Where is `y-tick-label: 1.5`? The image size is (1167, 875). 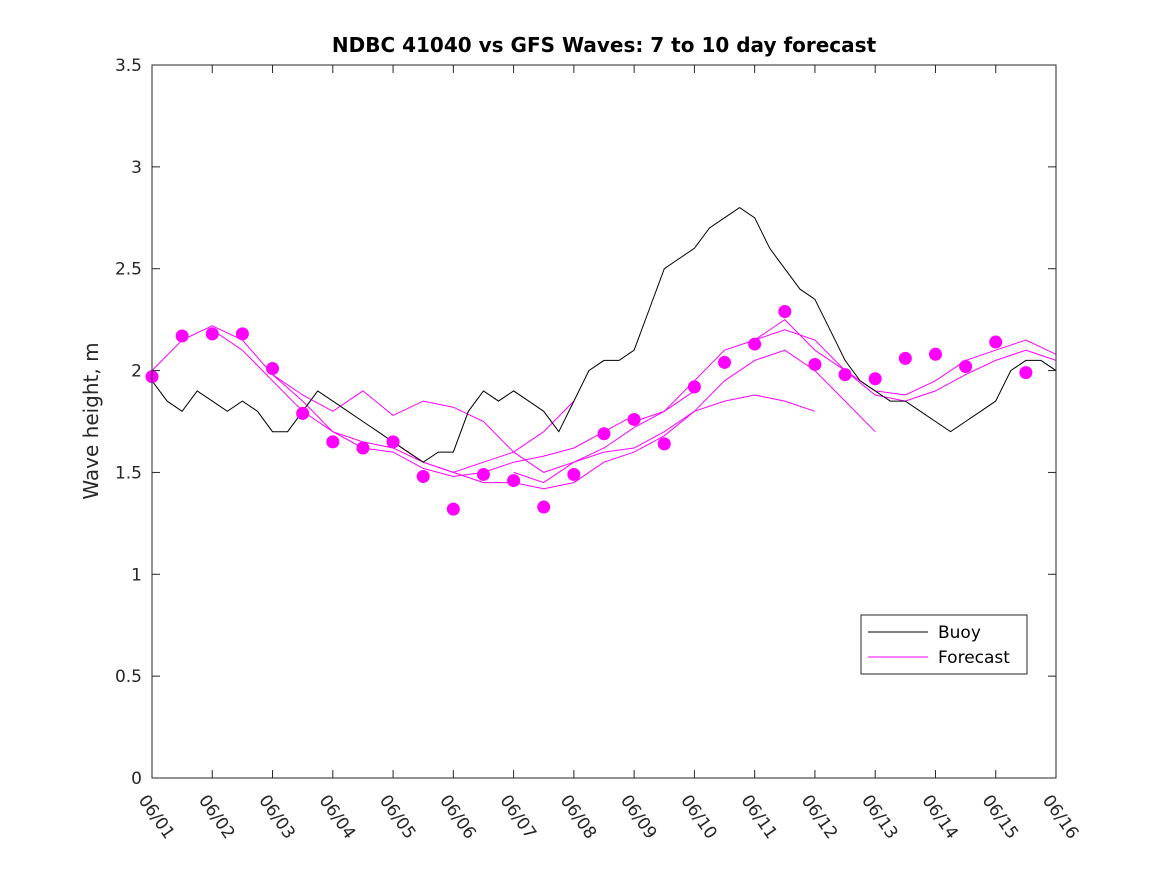
y-tick-label: 1.5 is located at coordinates (128, 473).